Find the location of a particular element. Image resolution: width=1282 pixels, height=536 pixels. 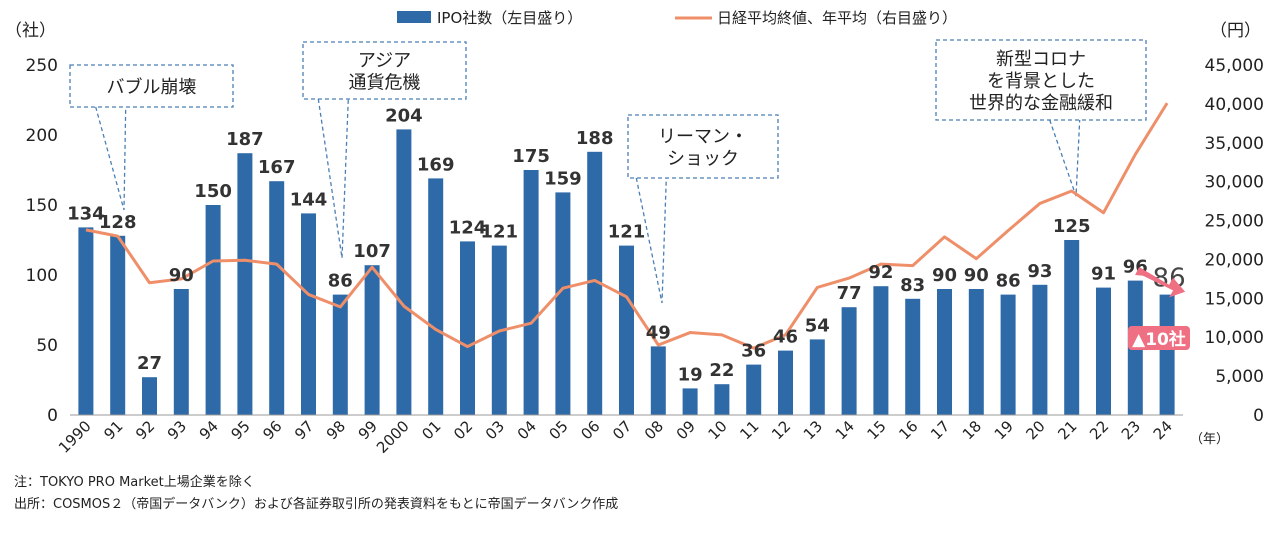

bar-value-label: 175 is located at coordinates (531, 156).